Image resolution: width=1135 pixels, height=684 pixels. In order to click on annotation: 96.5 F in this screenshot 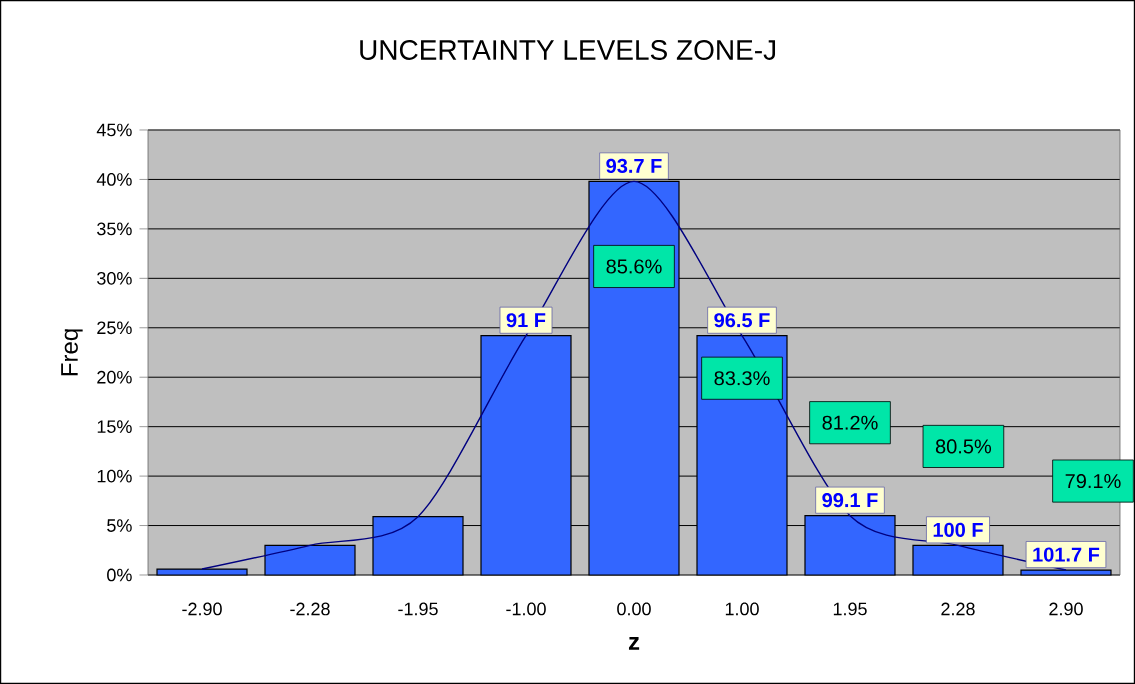, I will do `click(742, 320)`.